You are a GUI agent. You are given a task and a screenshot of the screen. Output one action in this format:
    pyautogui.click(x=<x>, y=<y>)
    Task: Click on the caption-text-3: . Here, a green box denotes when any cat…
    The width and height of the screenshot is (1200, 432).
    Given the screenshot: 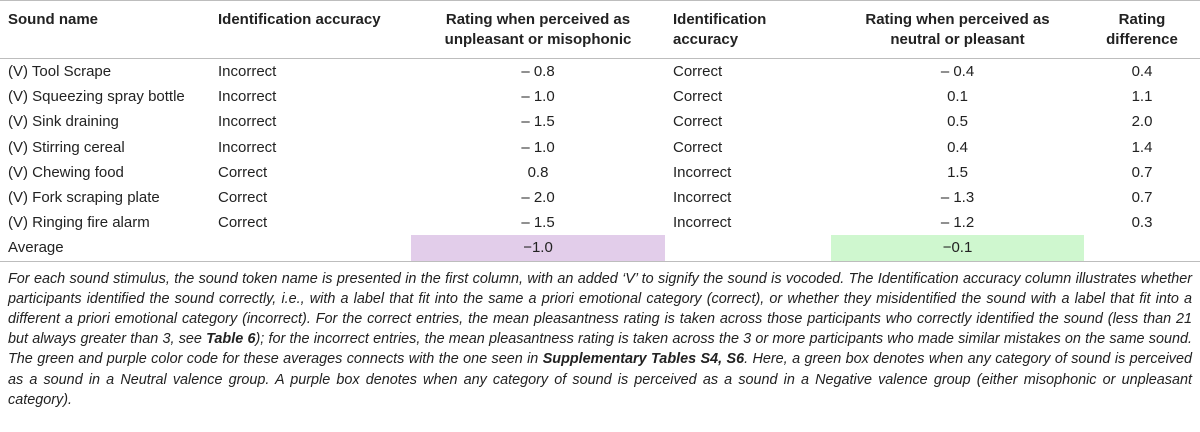 What is the action you would take?
    pyautogui.click(x=600, y=379)
    